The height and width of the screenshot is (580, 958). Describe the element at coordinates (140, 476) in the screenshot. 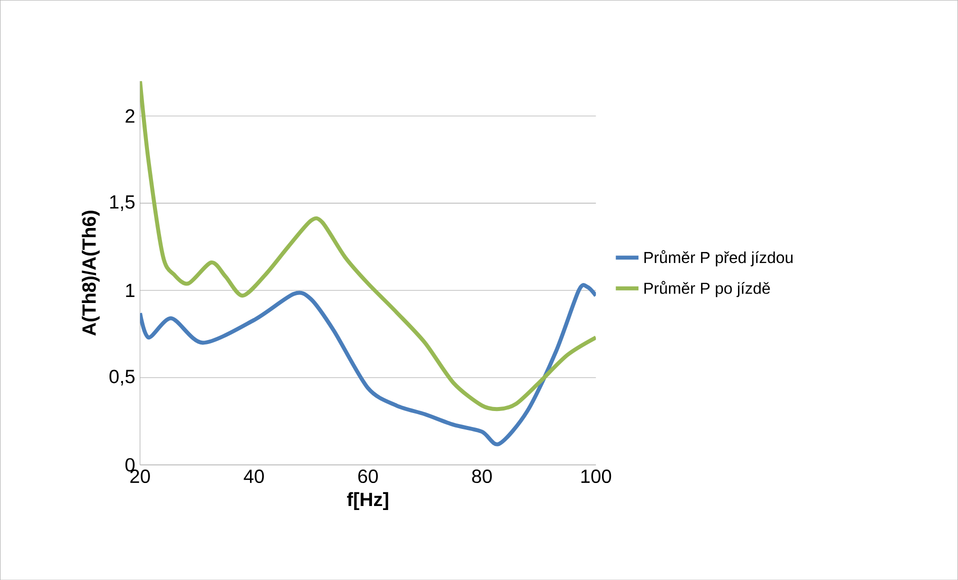

I see `x-tick-label: 20` at that location.